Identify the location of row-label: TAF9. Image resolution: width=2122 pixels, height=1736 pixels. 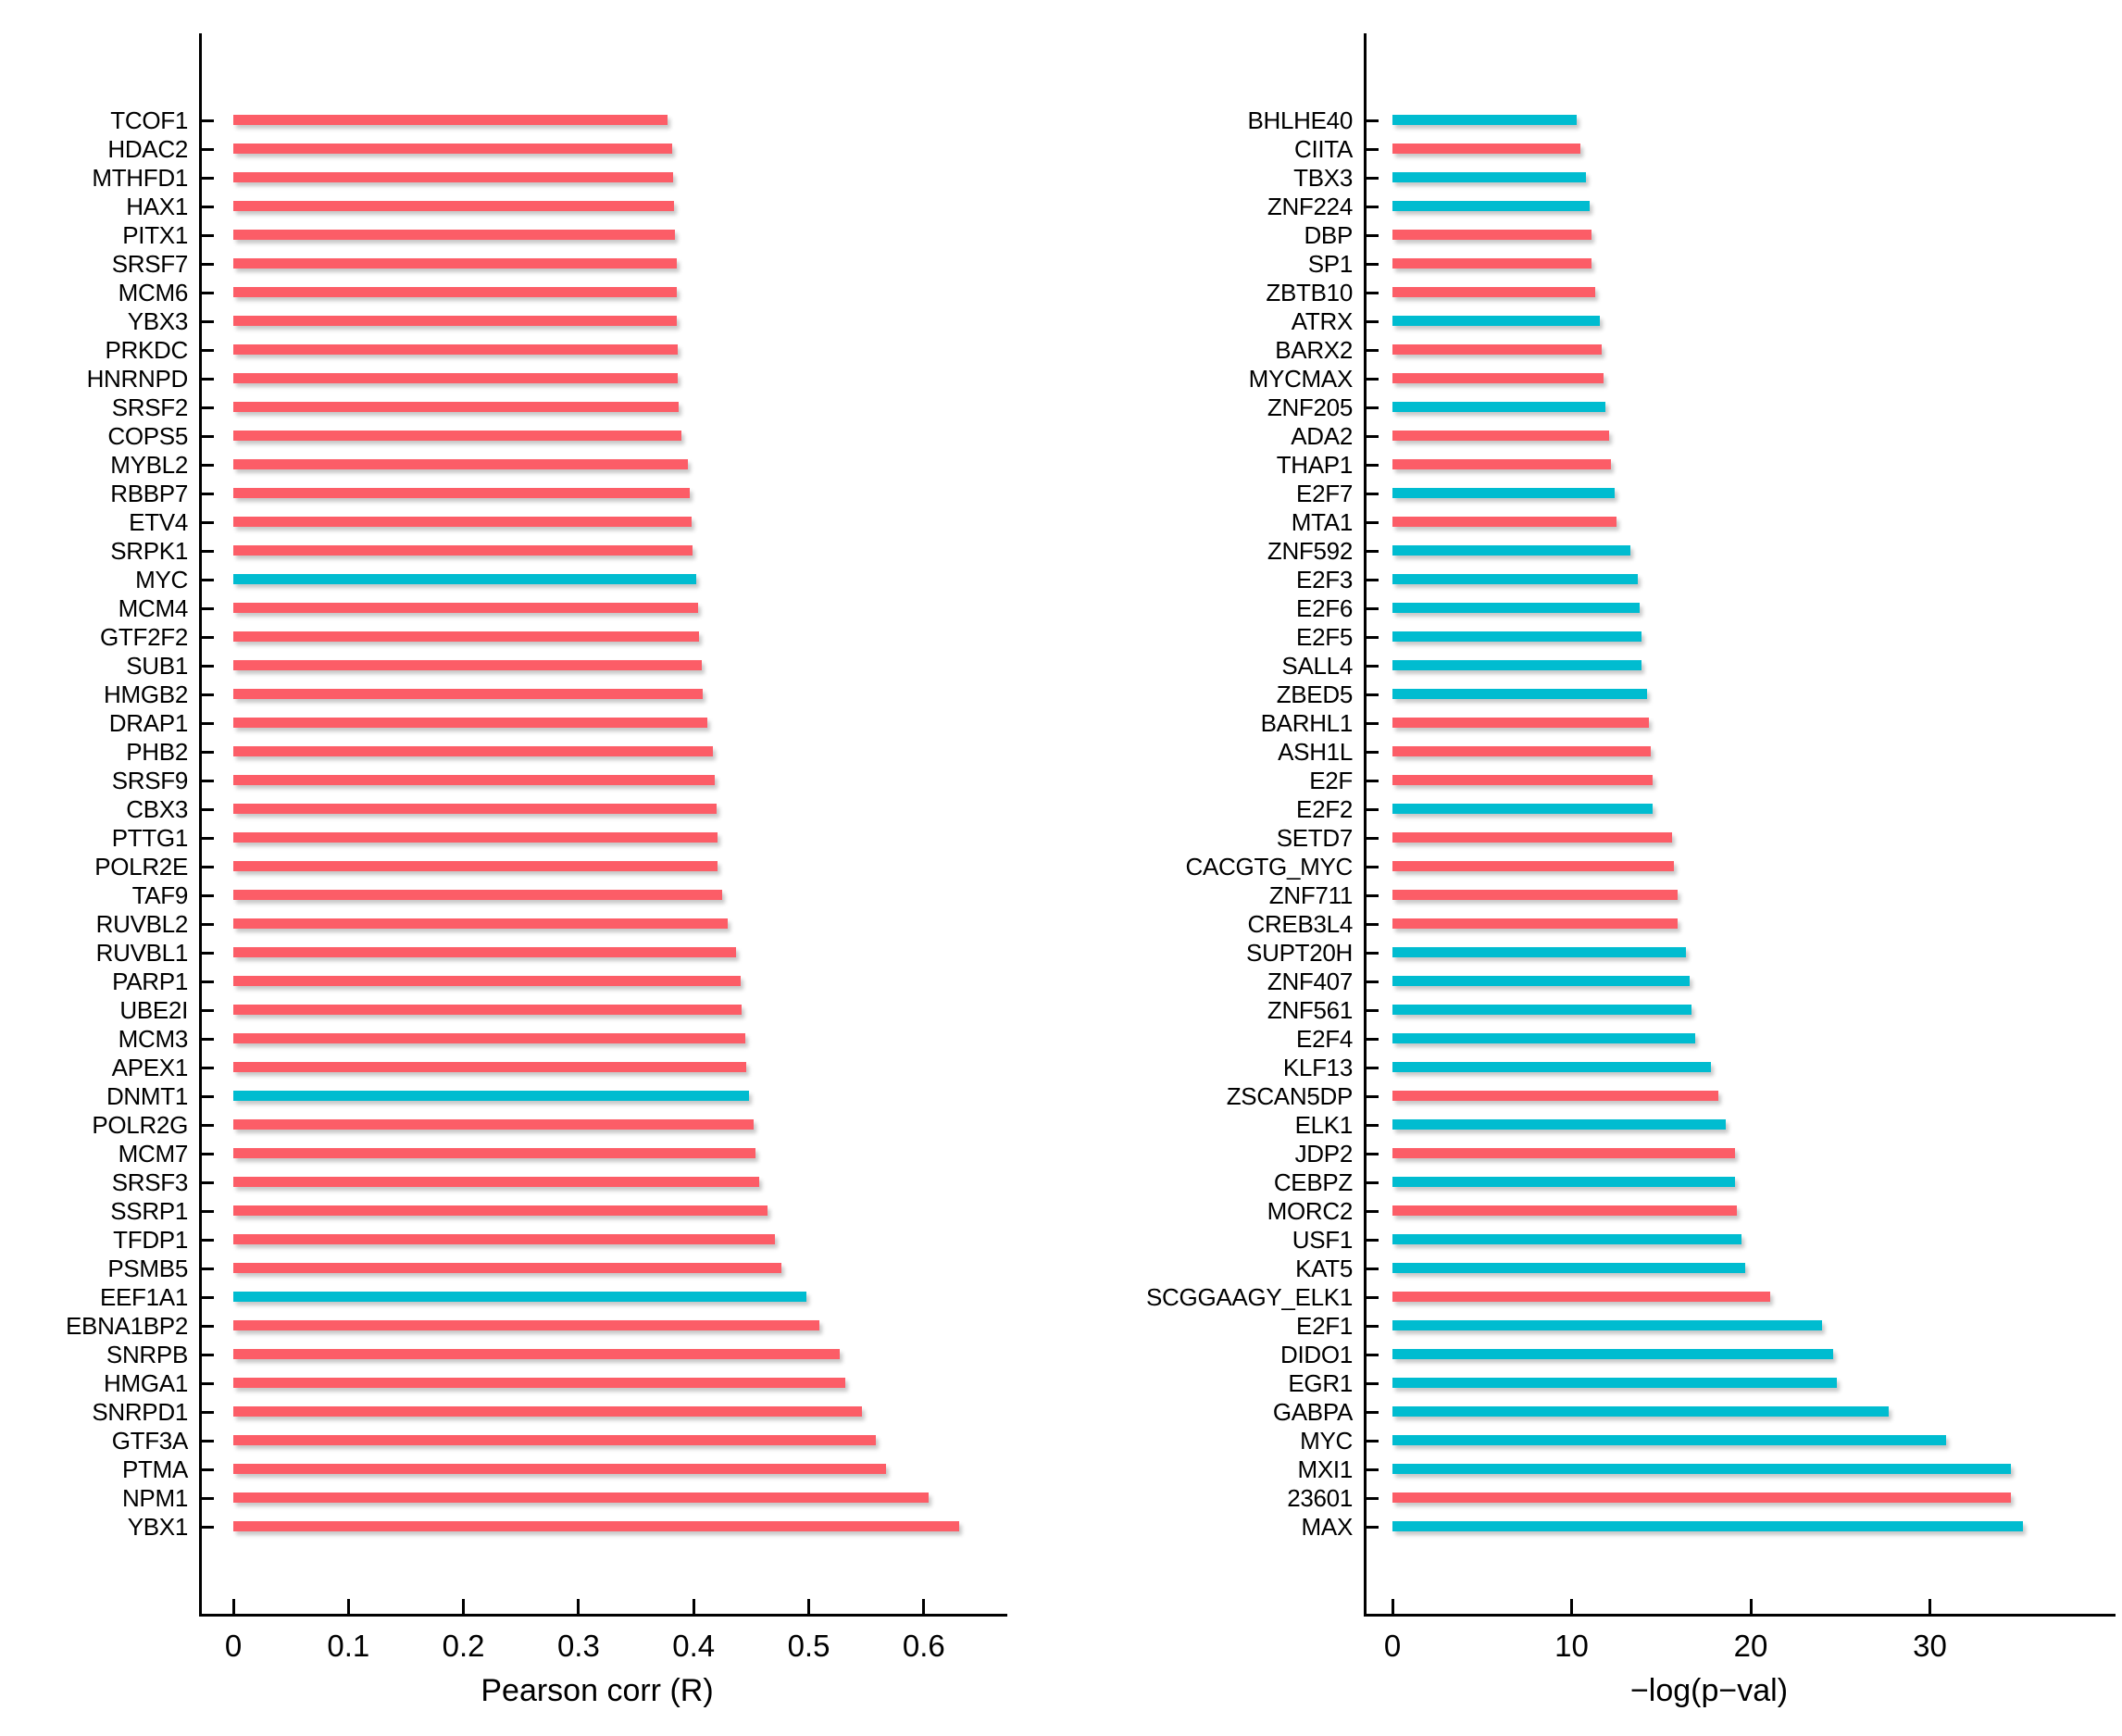
(160, 895).